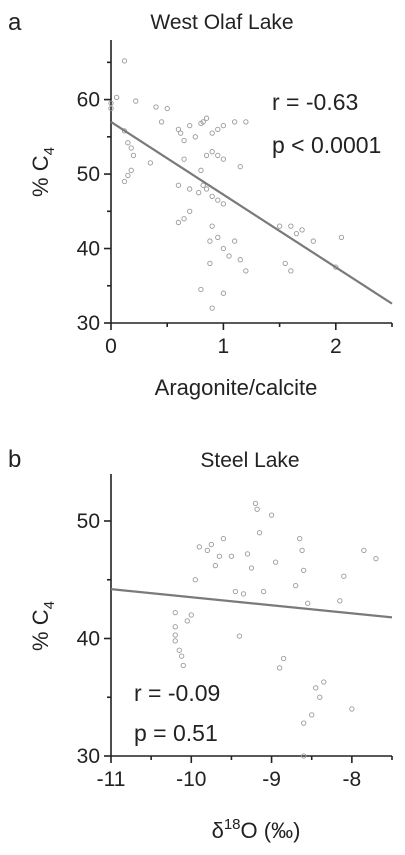  I want to click on panel-b-r-annotation: r = -0.09, so click(177, 693).